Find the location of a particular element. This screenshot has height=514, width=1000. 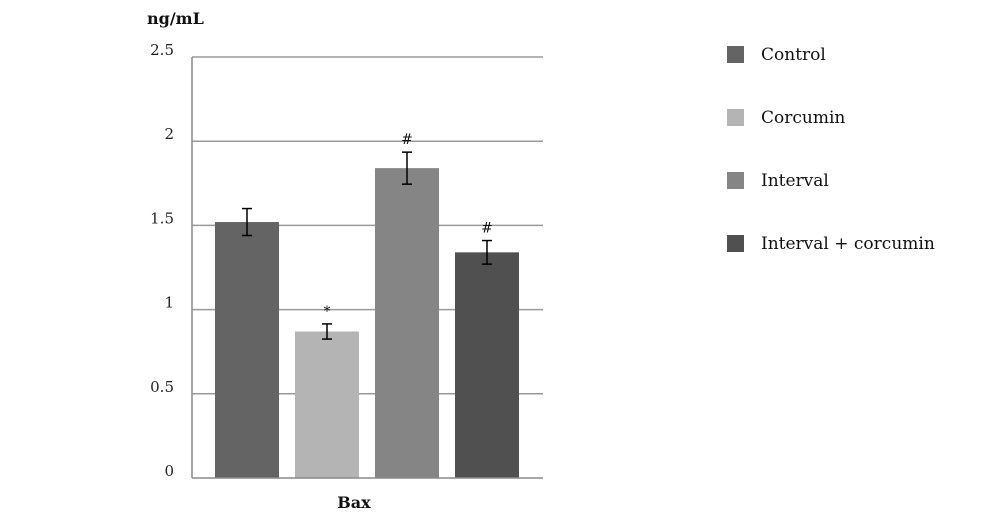

y-tick-label: 0.5 is located at coordinates (162, 387).